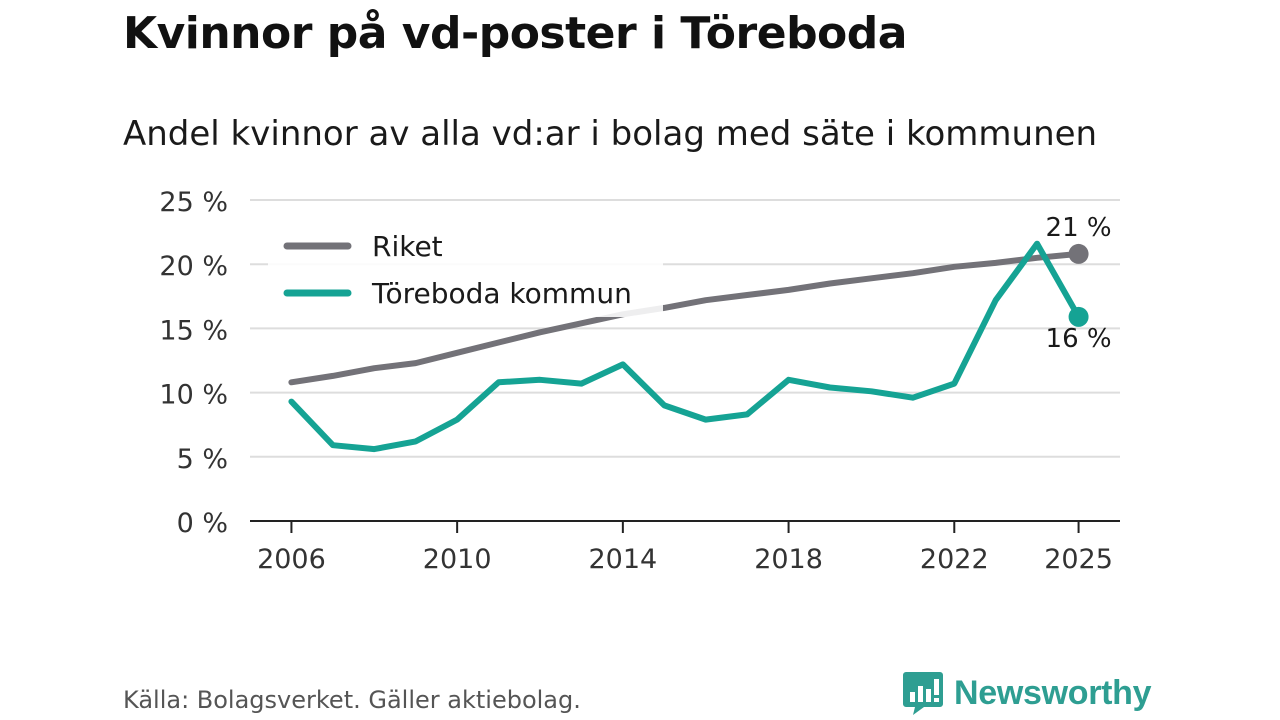 This screenshot has height=720, width=1280. Describe the element at coordinates (622, 559) in the screenshot. I see `x-tick-label: 2014` at that location.